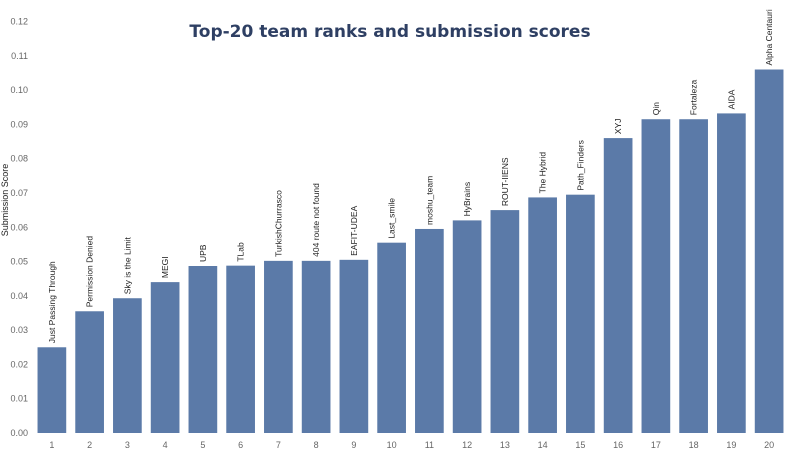  I want to click on bar-value-label: TLab, so click(241, 252).